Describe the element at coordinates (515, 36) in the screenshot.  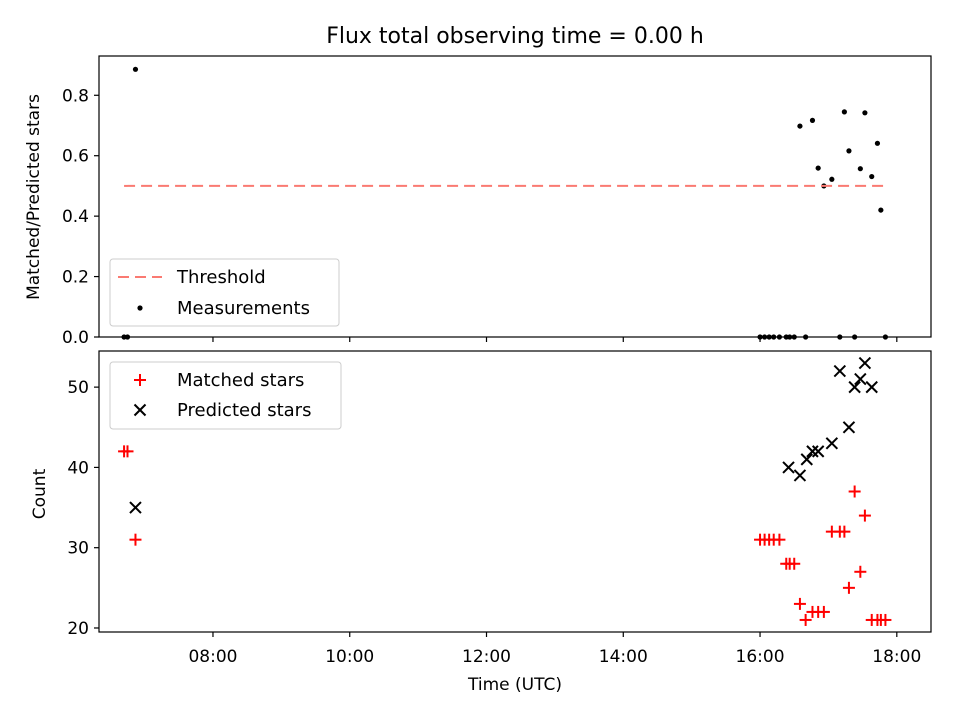
I see `chart-title: Flux total observing time = 0.00 h` at that location.